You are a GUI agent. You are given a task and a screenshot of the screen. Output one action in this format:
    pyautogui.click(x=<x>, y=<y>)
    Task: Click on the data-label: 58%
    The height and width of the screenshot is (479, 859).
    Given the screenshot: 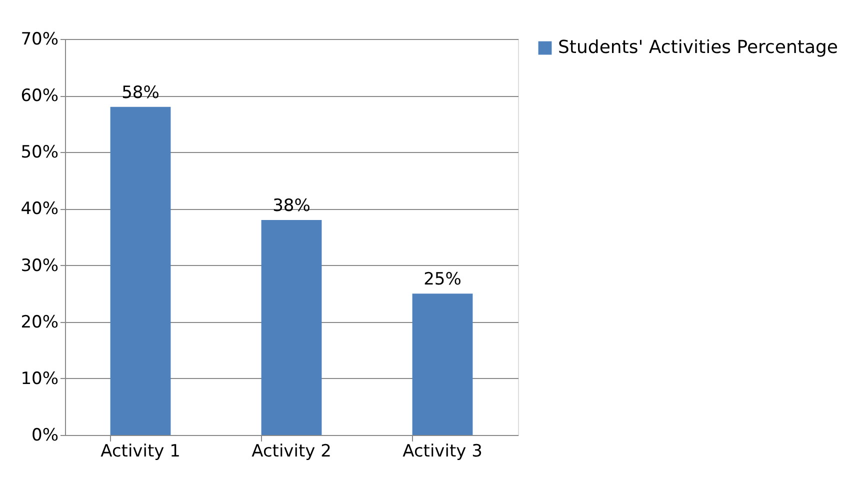 What is the action you would take?
    pyautogui.click(x=141, y=92)
    